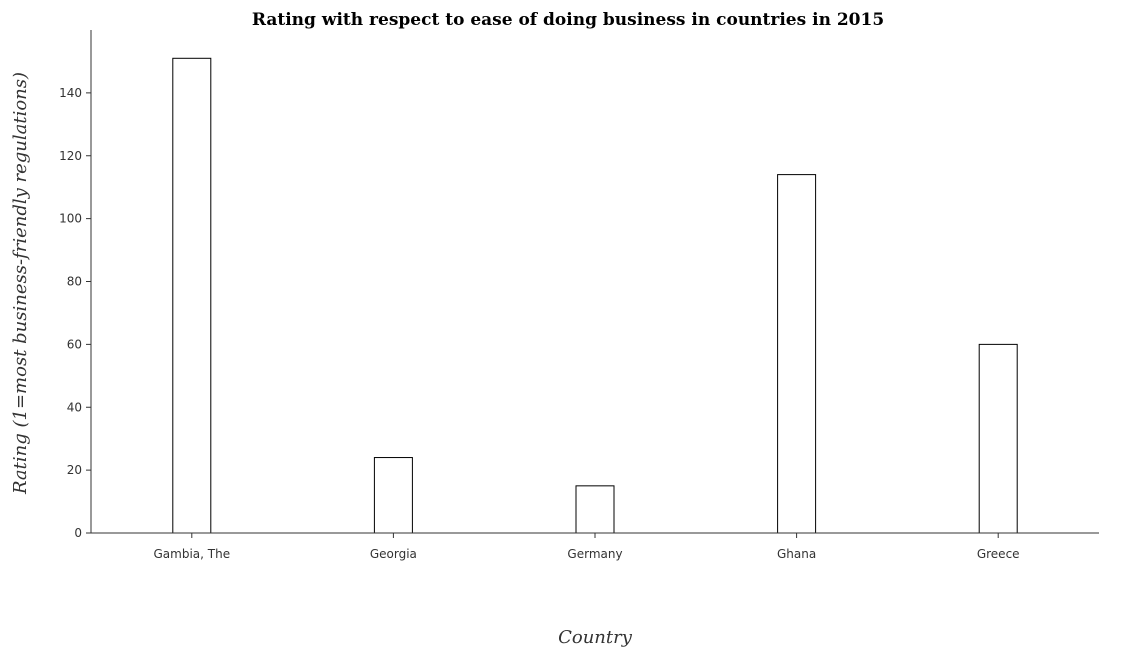 This screenshot has width=1124, height=650. What do you see at coordinates (75, 313) in the screenshot?
I see `y-ticks-group: 0 20 40 60 80 100 120 140` at bounding box center [75, 313].